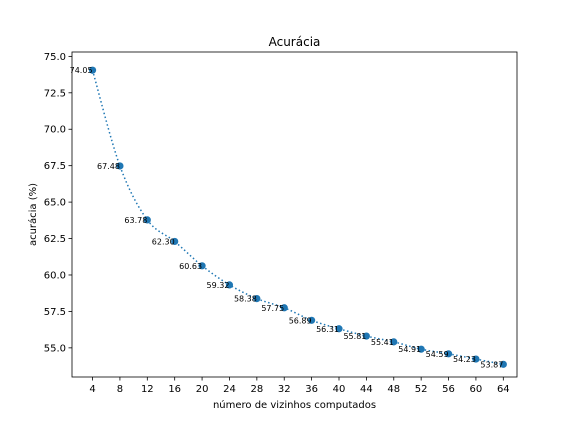 The width and height of the screenshot is (576, 436). I want to click on y-tick-label: 60.0, so click(55, 275).